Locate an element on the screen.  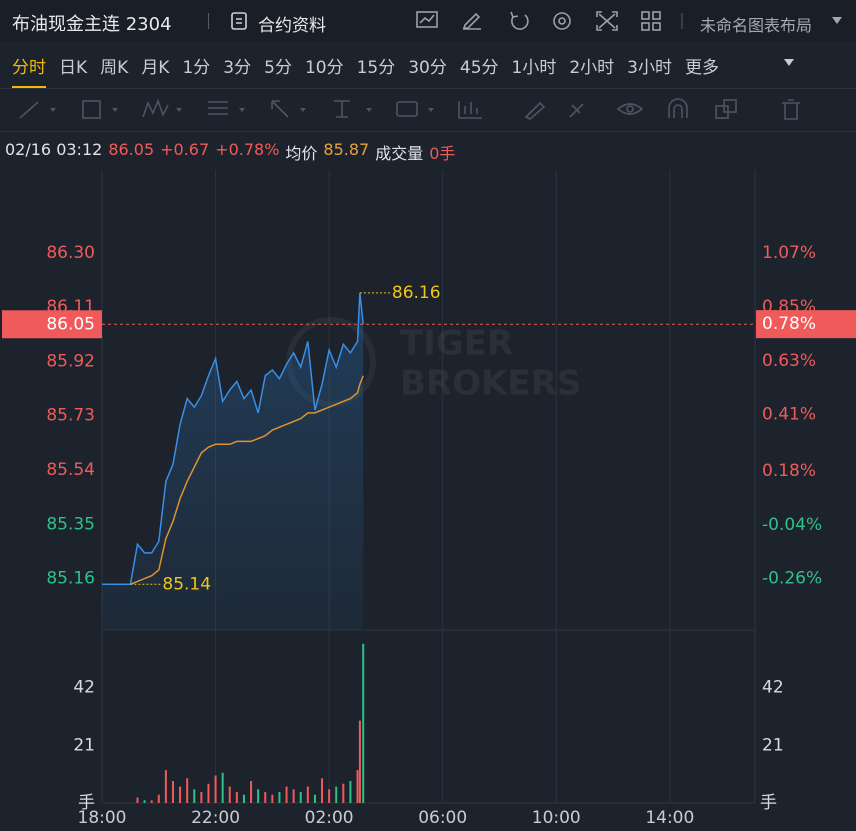
more-arrow is located at coordinates (789, 63).